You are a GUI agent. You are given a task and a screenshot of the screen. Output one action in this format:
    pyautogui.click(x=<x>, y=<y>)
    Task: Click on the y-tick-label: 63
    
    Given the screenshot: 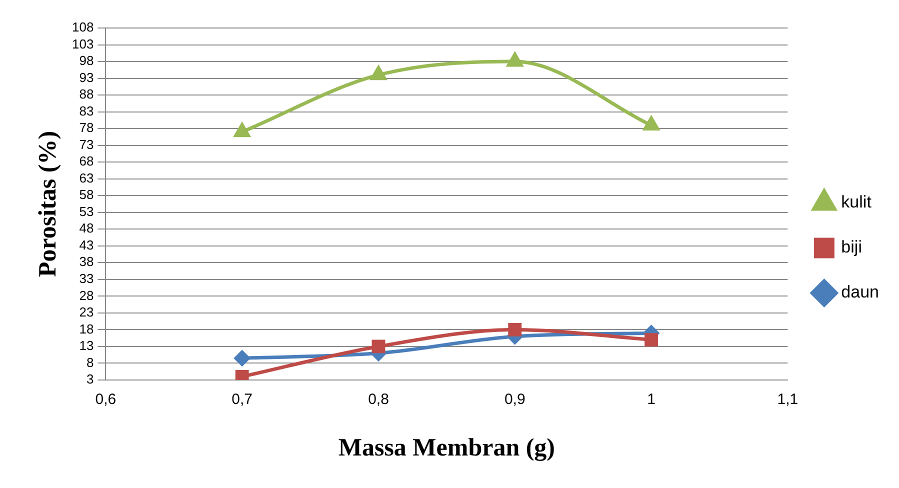 What is the action you would take?
    pyautogui.click(x=86, y=178)
    